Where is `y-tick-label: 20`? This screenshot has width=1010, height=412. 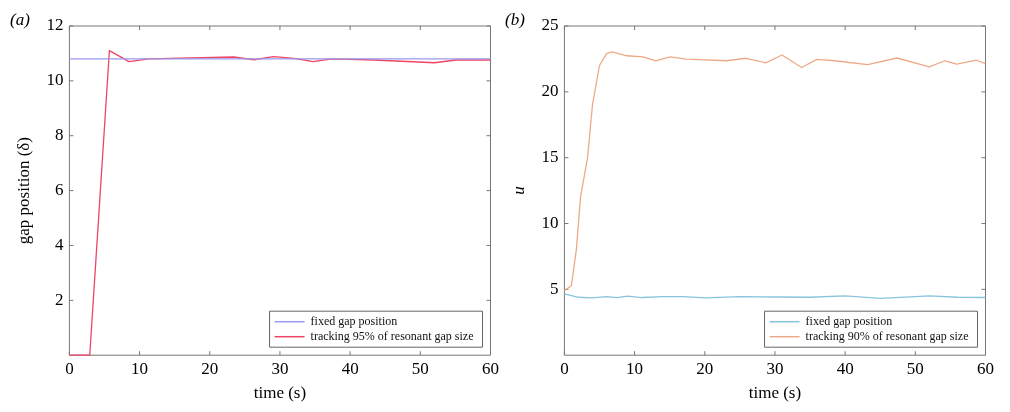
y-tick-label: 20 is located at coordinates (550, 91).